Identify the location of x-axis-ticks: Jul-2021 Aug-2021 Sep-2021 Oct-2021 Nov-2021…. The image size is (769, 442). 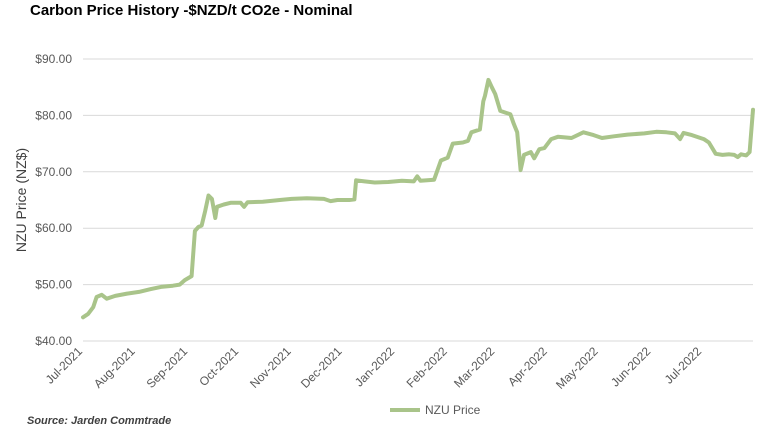
(374, 368).